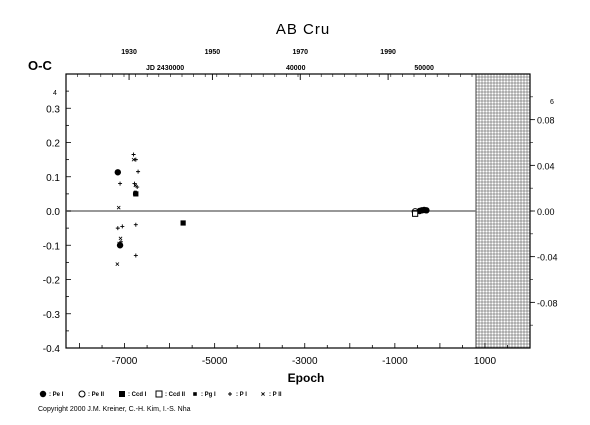 Image resolution: width=590 pixels, height=425 pixels. What do you see at coordinates (306, 378) in the screenshot?
I see `x-axis-label: Epoch` at bounding box center [306, 378].